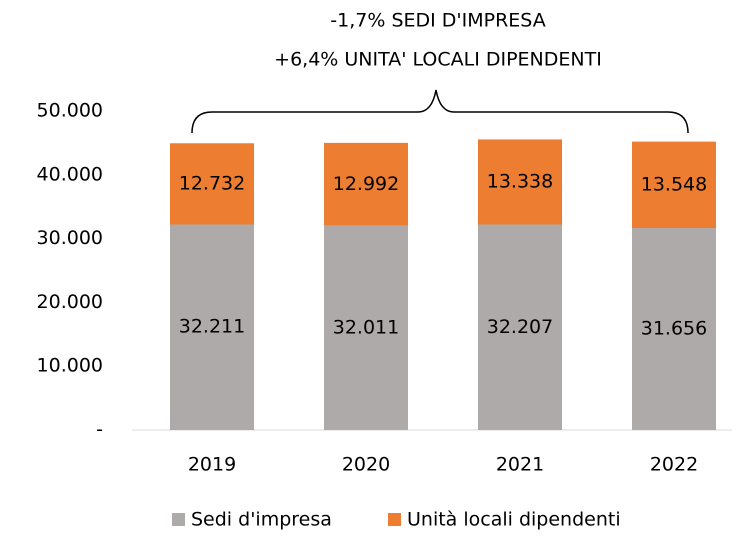 The image size is (736, 538). What do you see at coordinates (514, 520) in the screenshot?
I see `legend-label: Unità locali dipendenti` at bounding box center [514, 520].